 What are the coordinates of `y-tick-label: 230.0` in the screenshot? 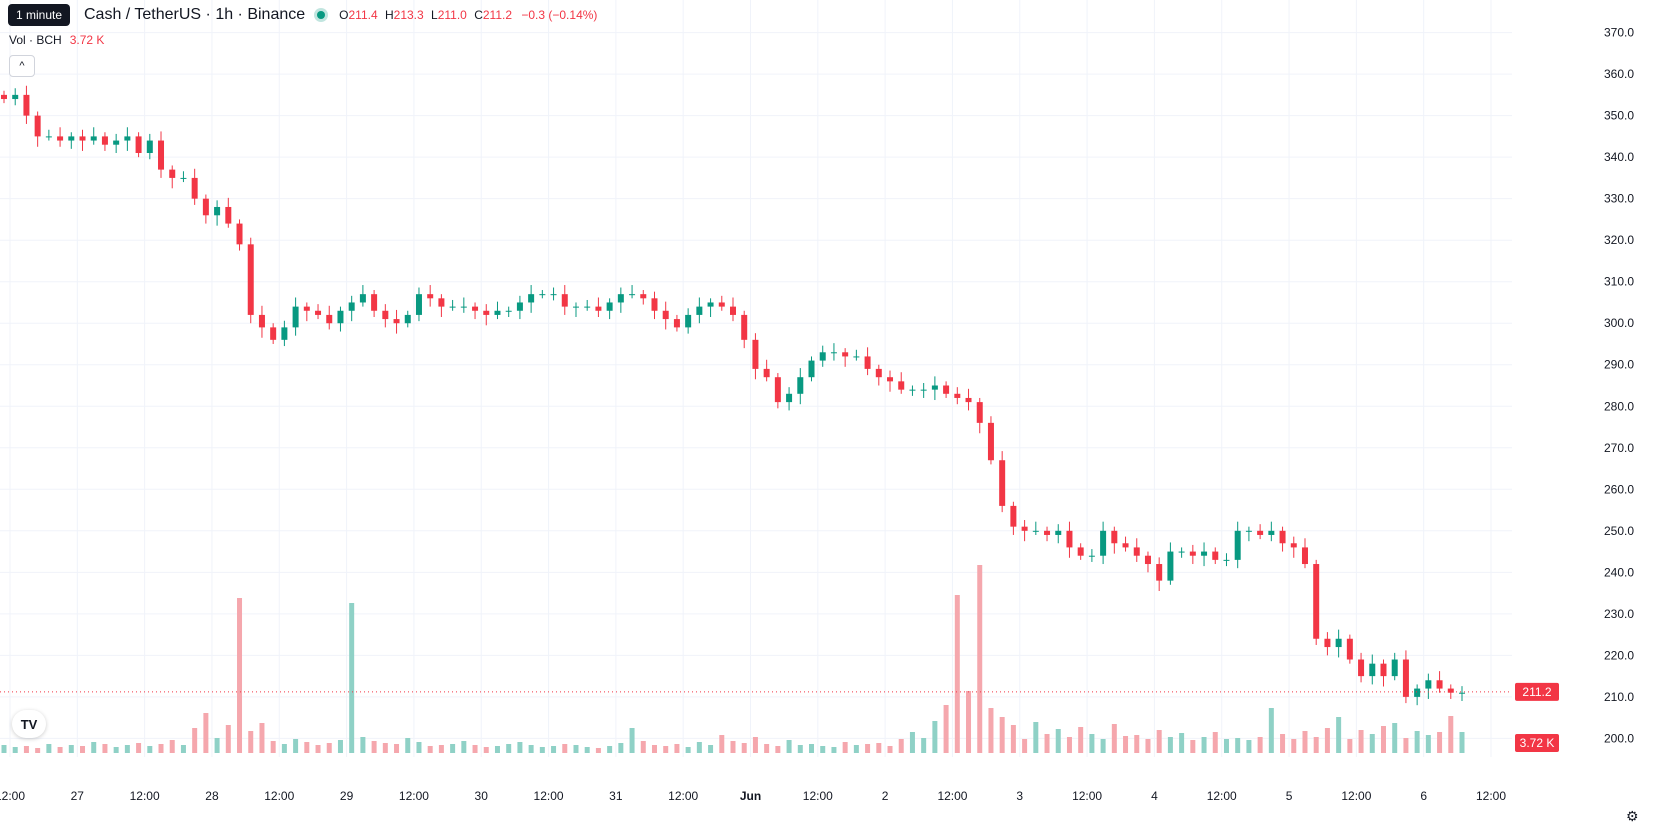 It's located at (1619, 614).